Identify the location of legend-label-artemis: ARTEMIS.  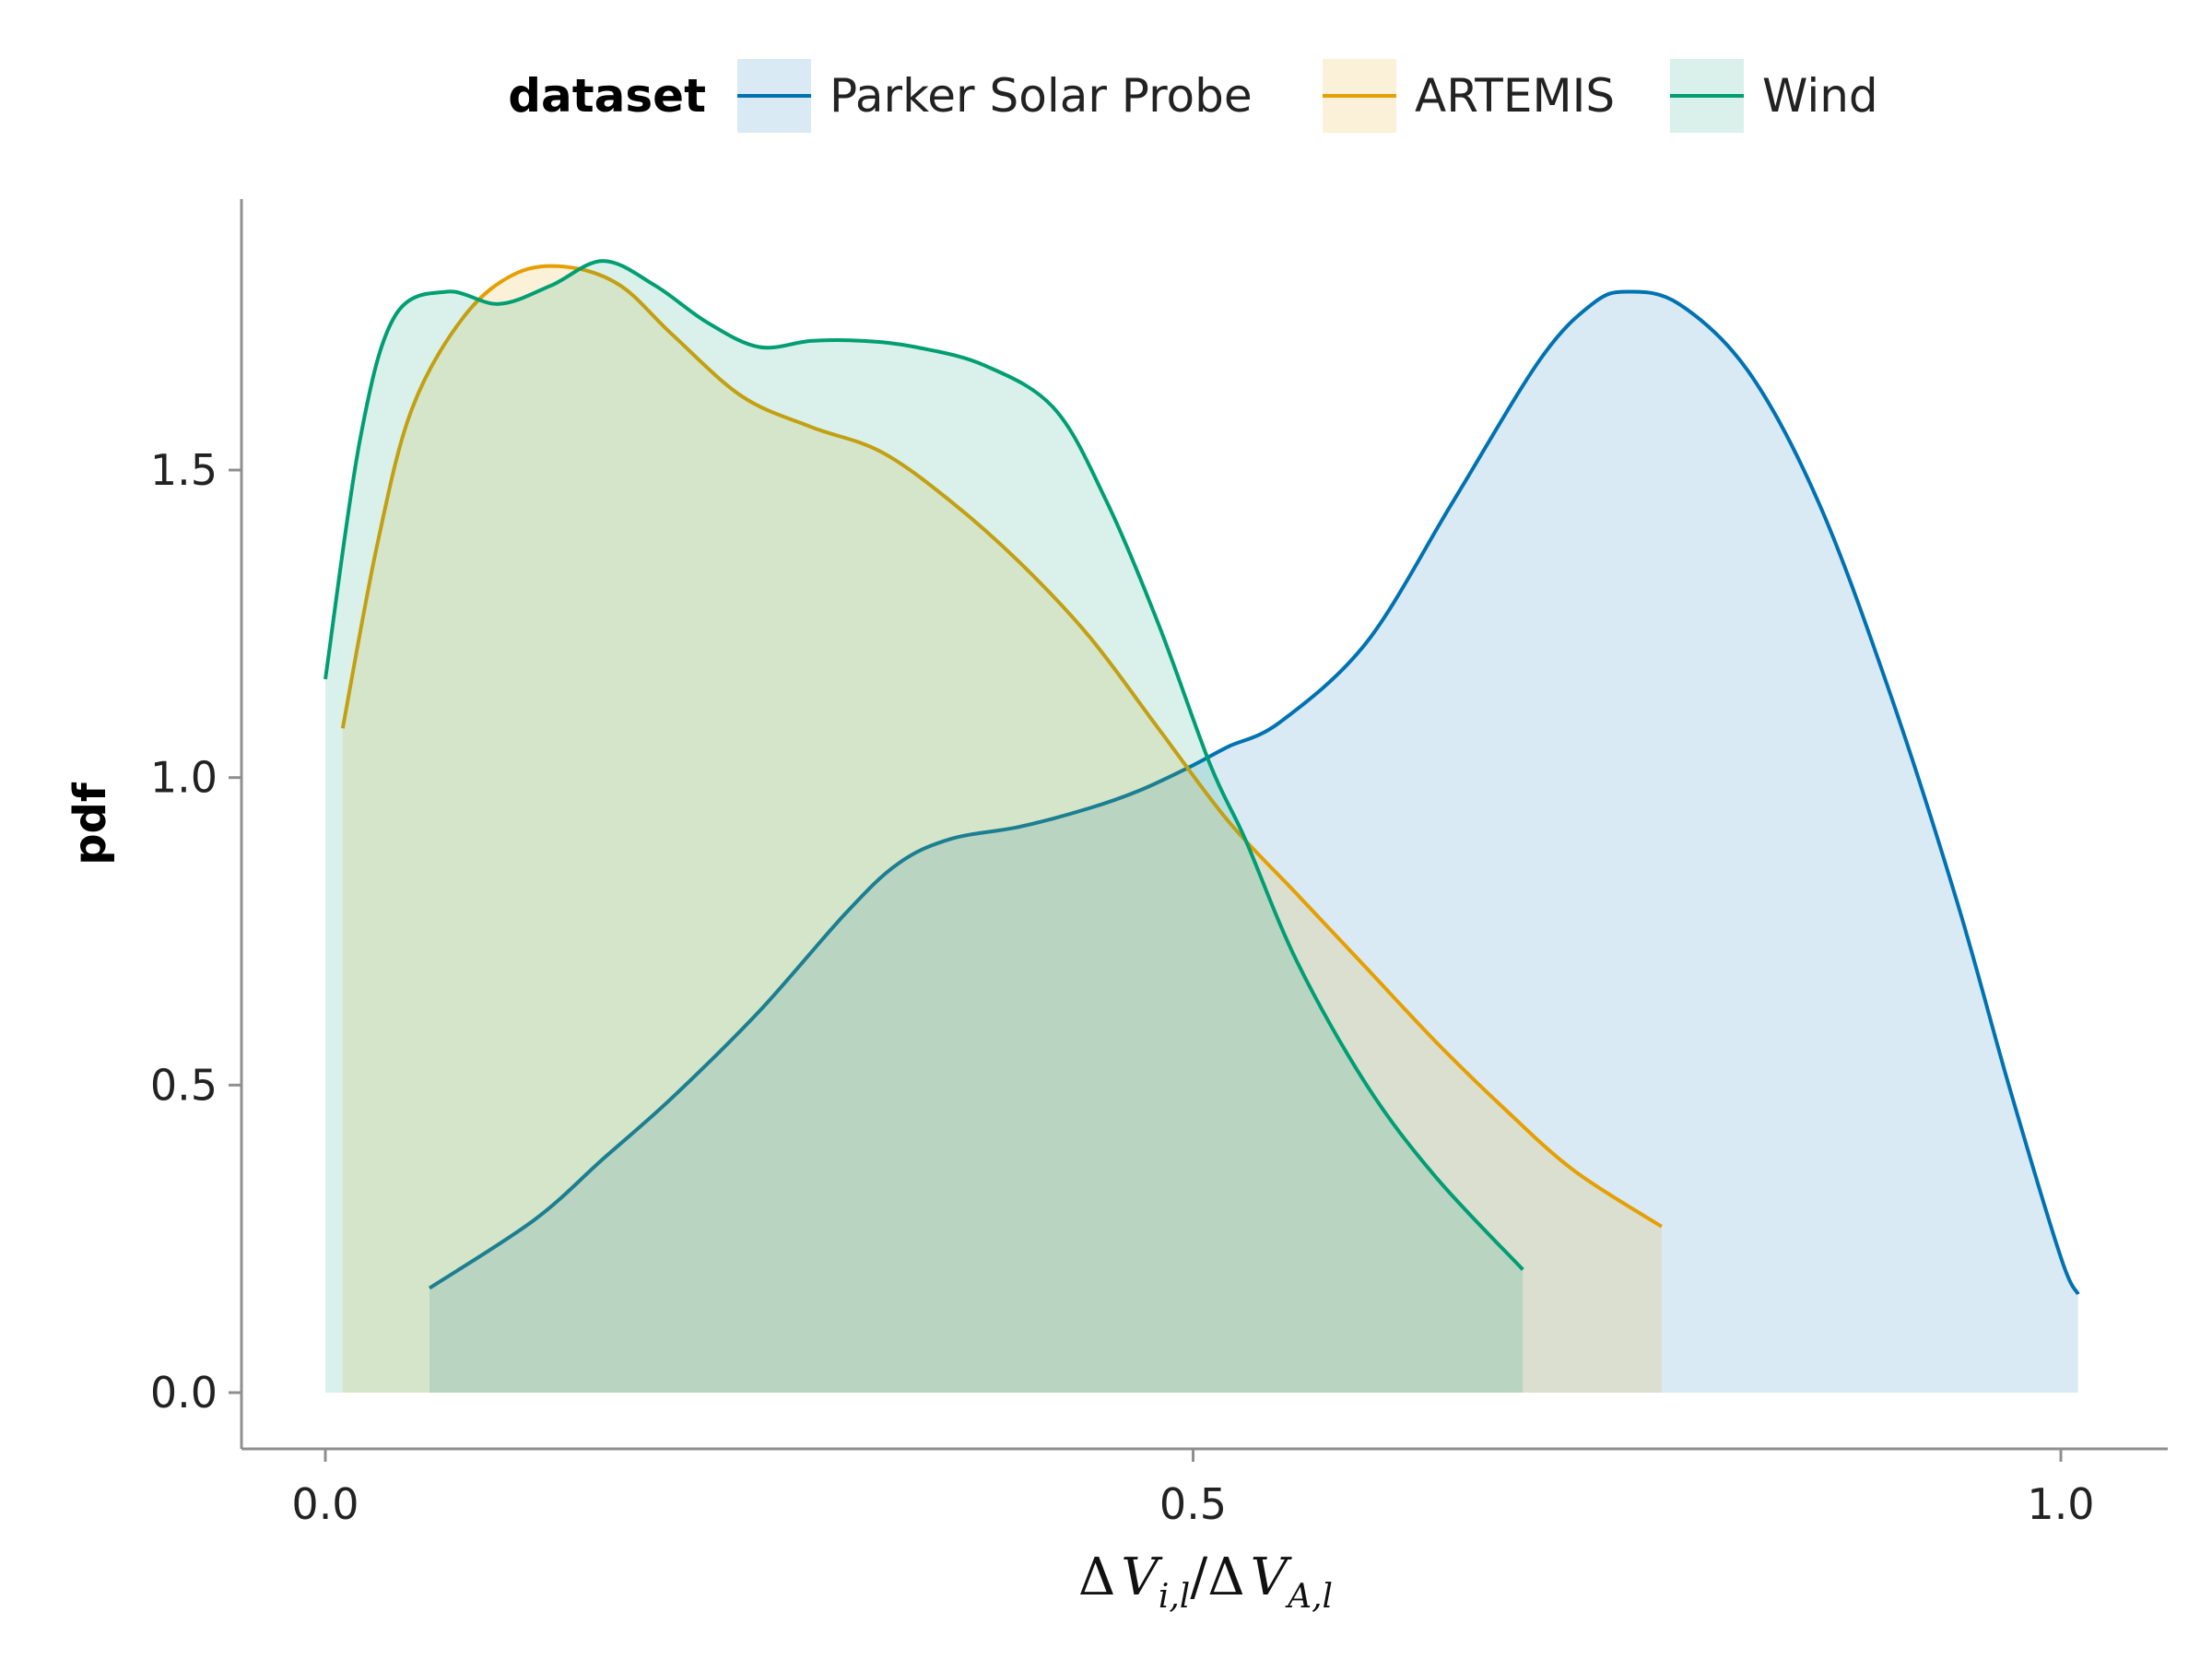
(1515, 96).